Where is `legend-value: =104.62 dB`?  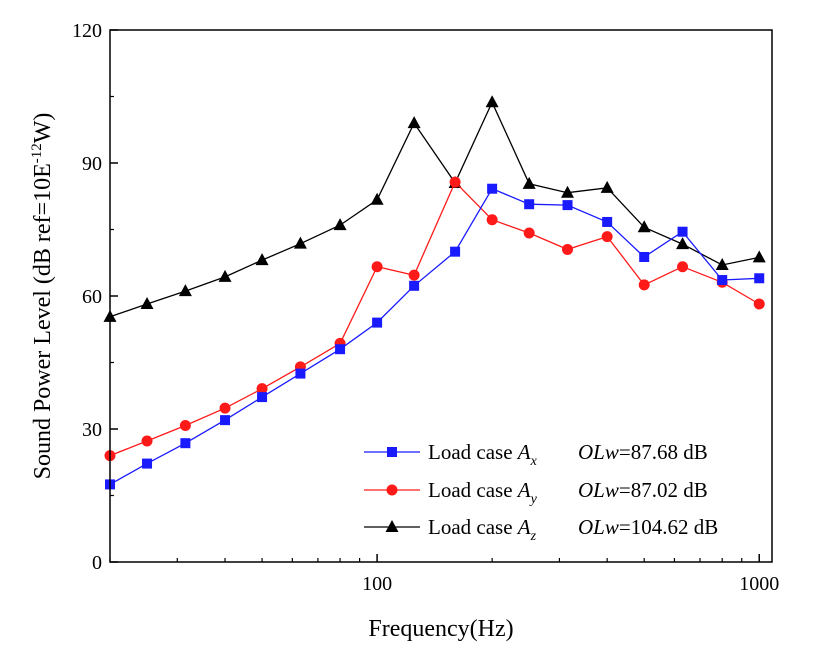 legend-value: =104.62 dB is located at coordinates (668, 527).